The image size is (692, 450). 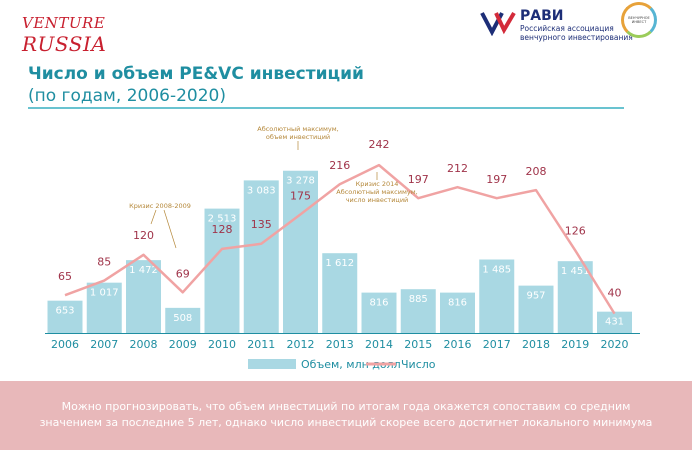 What do you see at coordinates (340, 344) in the screenshot?
I see `x-tick-label: 2013` at bounding box center [340, 344].